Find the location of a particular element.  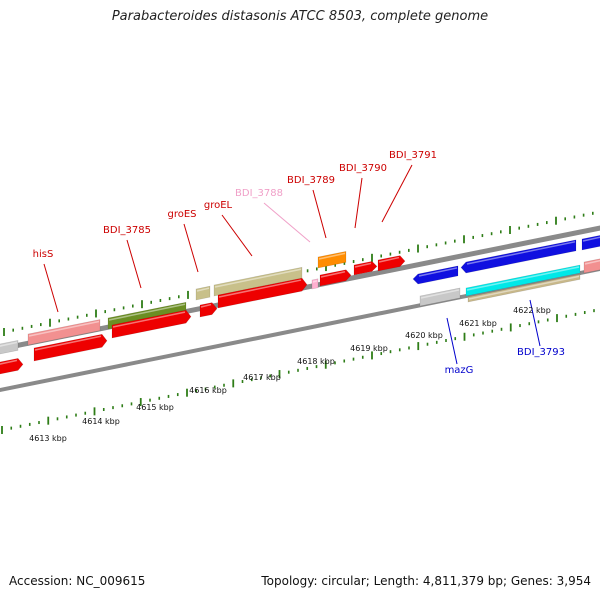

gene-label-BDI_3791: BDI_3791 is located at coordinates (413, 155).